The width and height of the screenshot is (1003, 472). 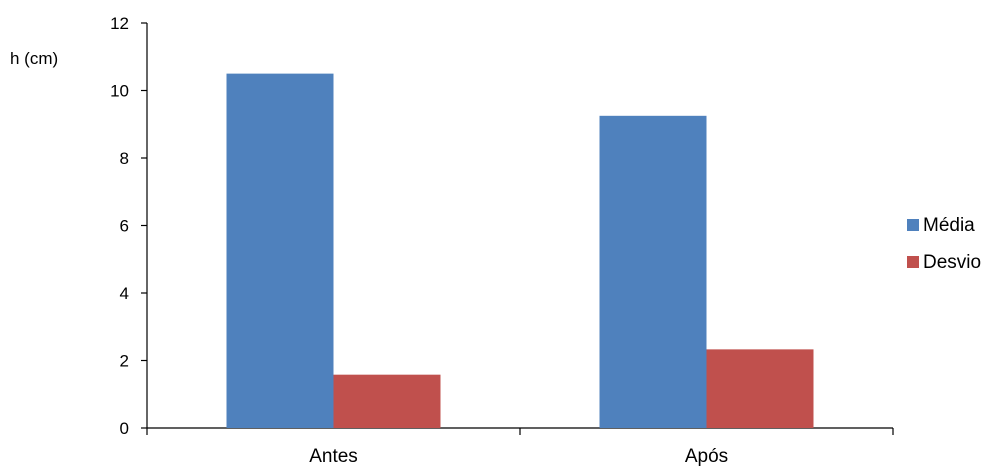 What do you see at coordinates (760, 388) in the screenshot?
I see `bar-desvio-após` at bounding box center [760, 388].